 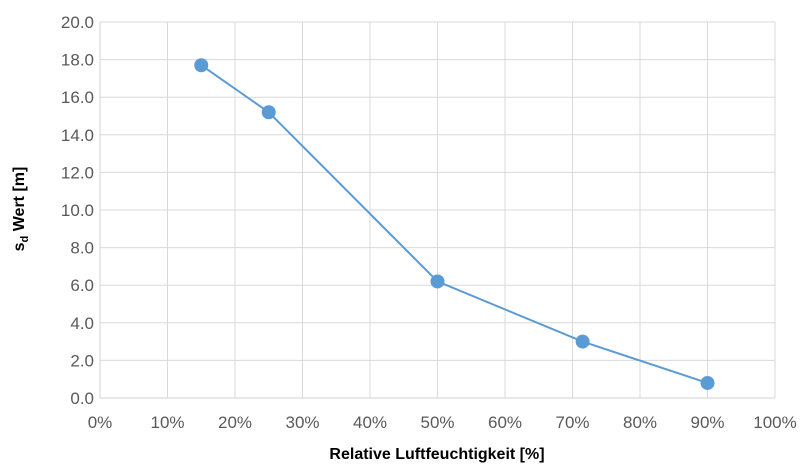 What do you see at coordinates (370, 422) in the screenshot?
I see `x-tick-label: 40%` at bounding box center [370, 422].